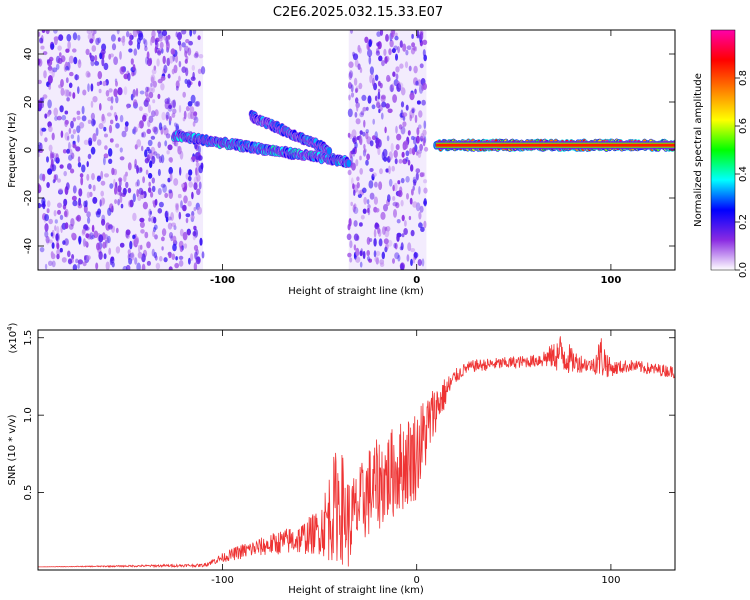 The height and width of the screenshot is (600, 750). What do you see at coordinates (222, 280) in the screenshot?
I see `spectrogram-x-tick-label: -100` at bounding box center [222, 280].